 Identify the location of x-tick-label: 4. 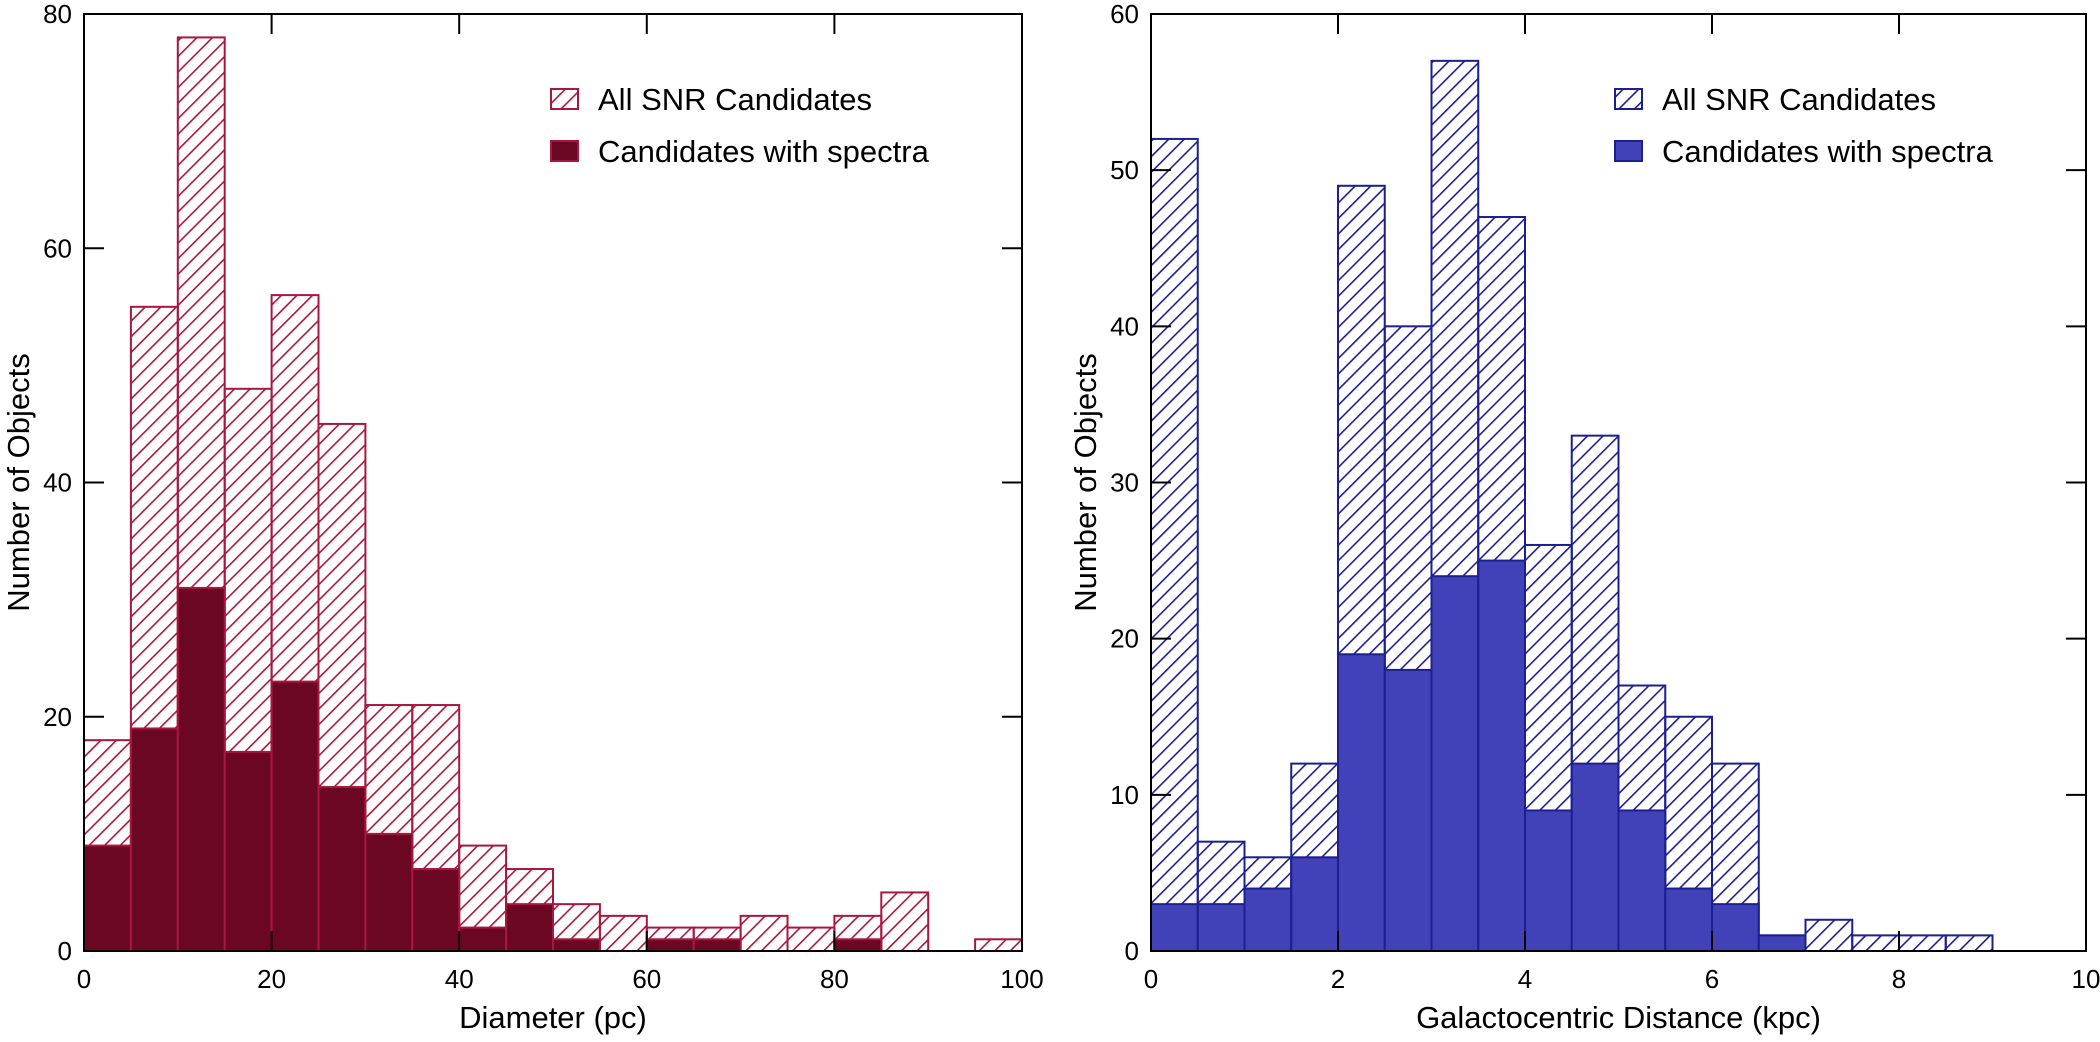
(1525, 979).